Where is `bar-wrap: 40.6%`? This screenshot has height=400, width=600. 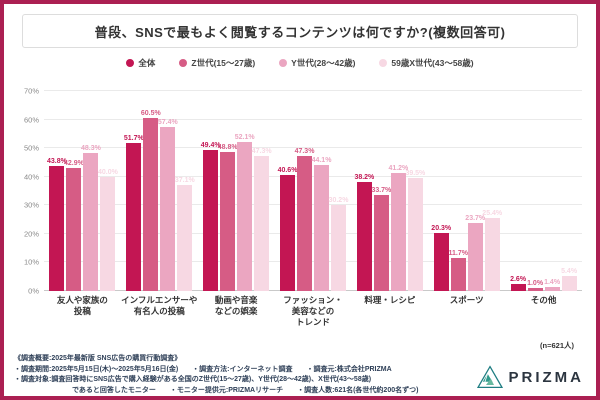
bar-wrap: 40.6% is located at coordinates (287, 191).